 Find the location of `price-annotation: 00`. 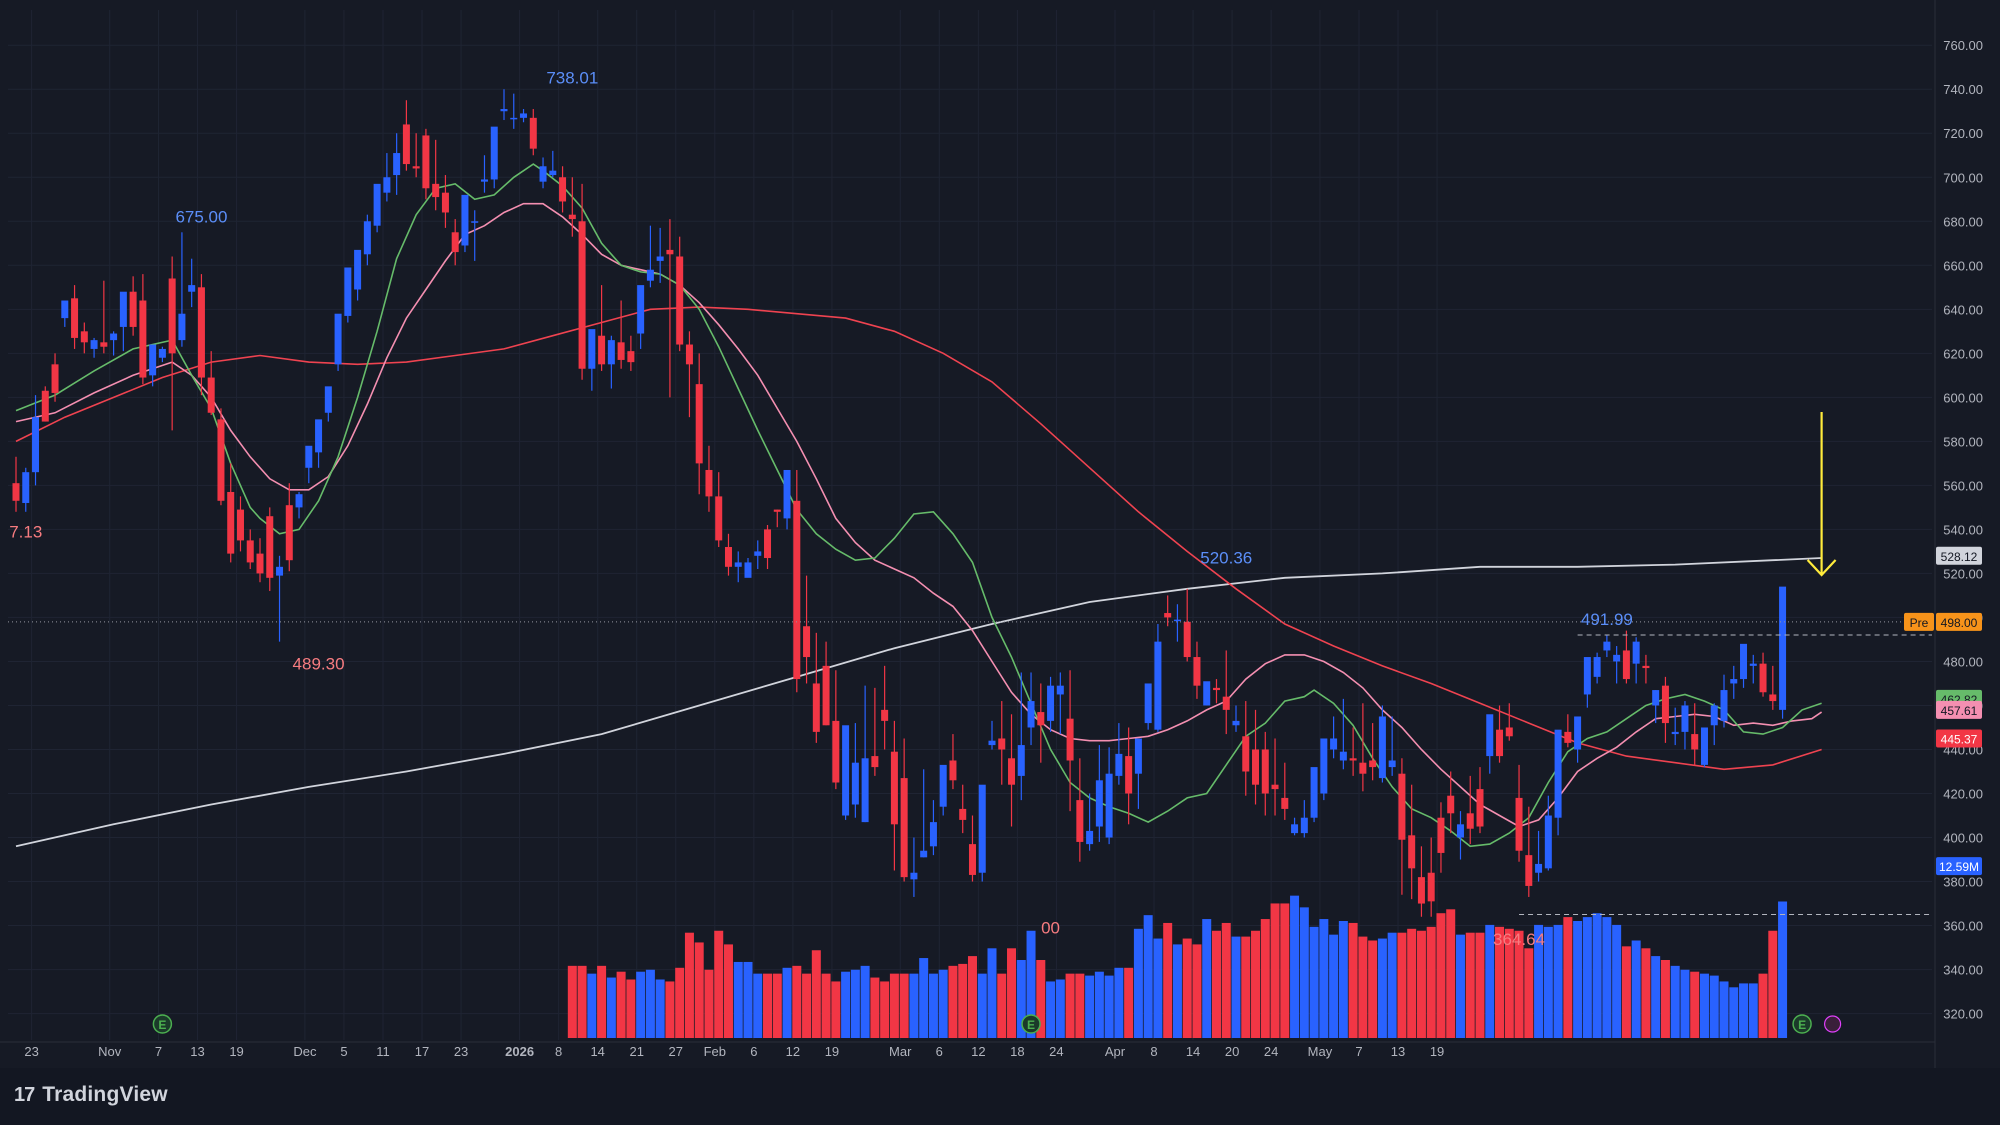

price-annotation: 00 is located at coordinates (1050, 928).